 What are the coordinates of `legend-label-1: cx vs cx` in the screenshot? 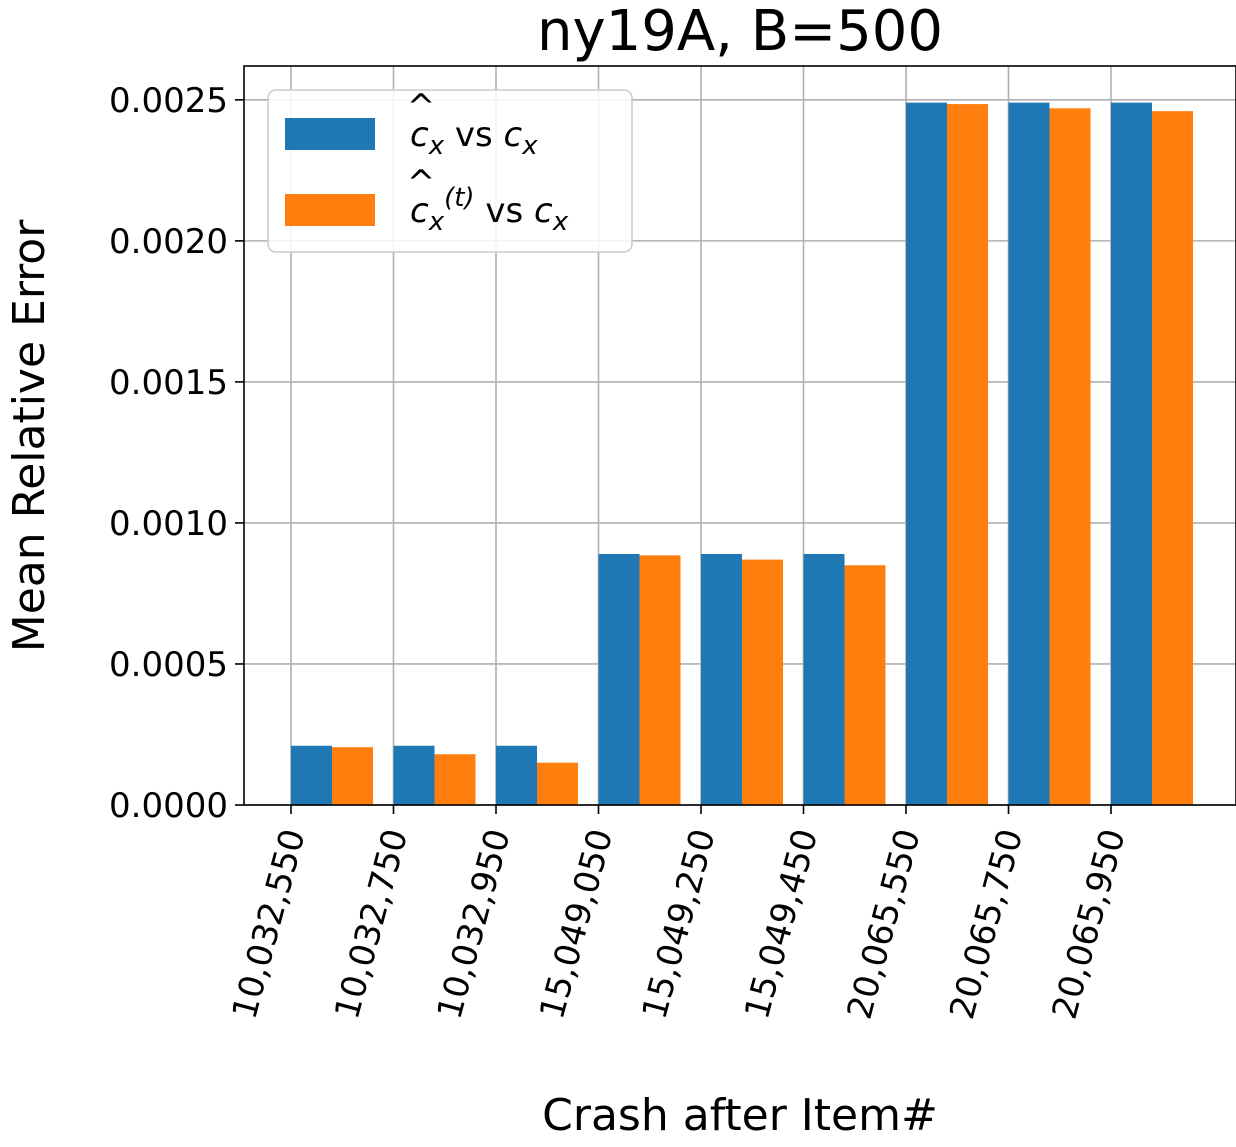 It's located at (474, 138).